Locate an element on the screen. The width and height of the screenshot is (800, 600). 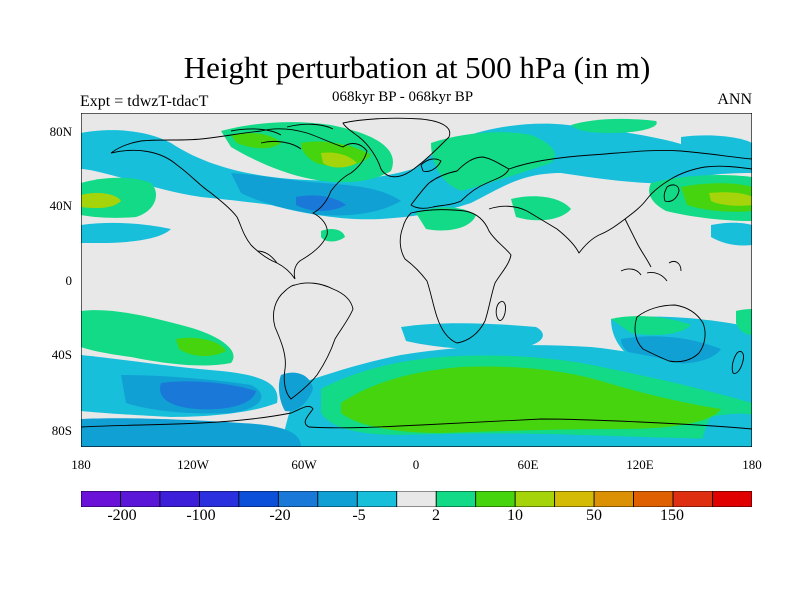
x-tick-120w: 120W is located at coordinates (193, 464).